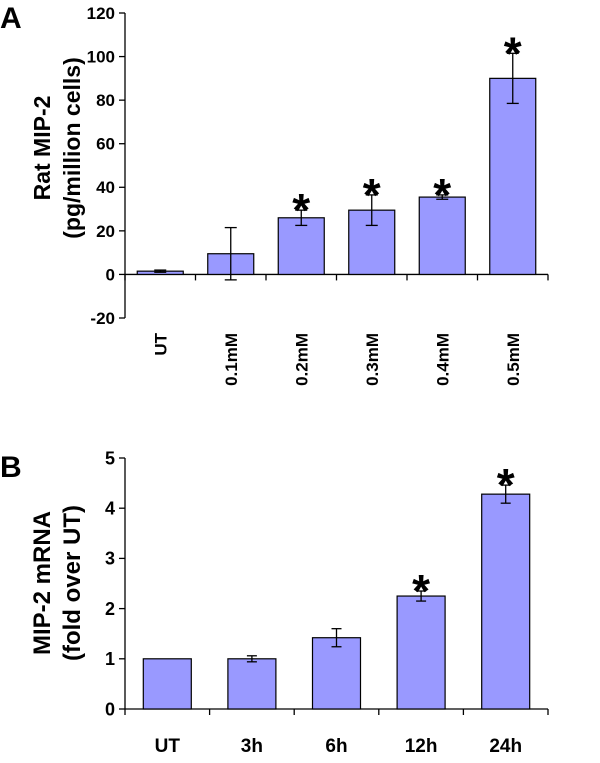  What do you see at coordinates (110, 559) in the screenshot?
I see `y-tick-label: 3` at bounding box center [110, 559].